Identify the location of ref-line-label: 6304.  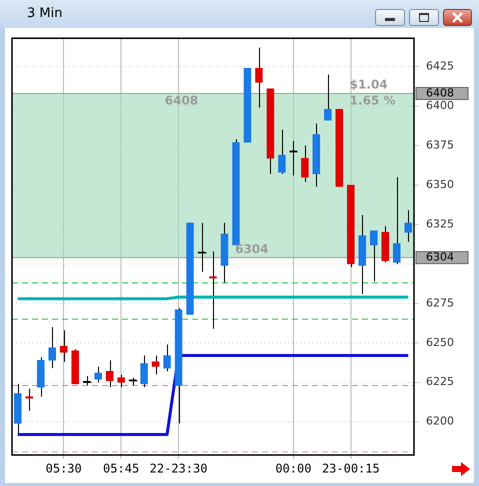
(440, 257).